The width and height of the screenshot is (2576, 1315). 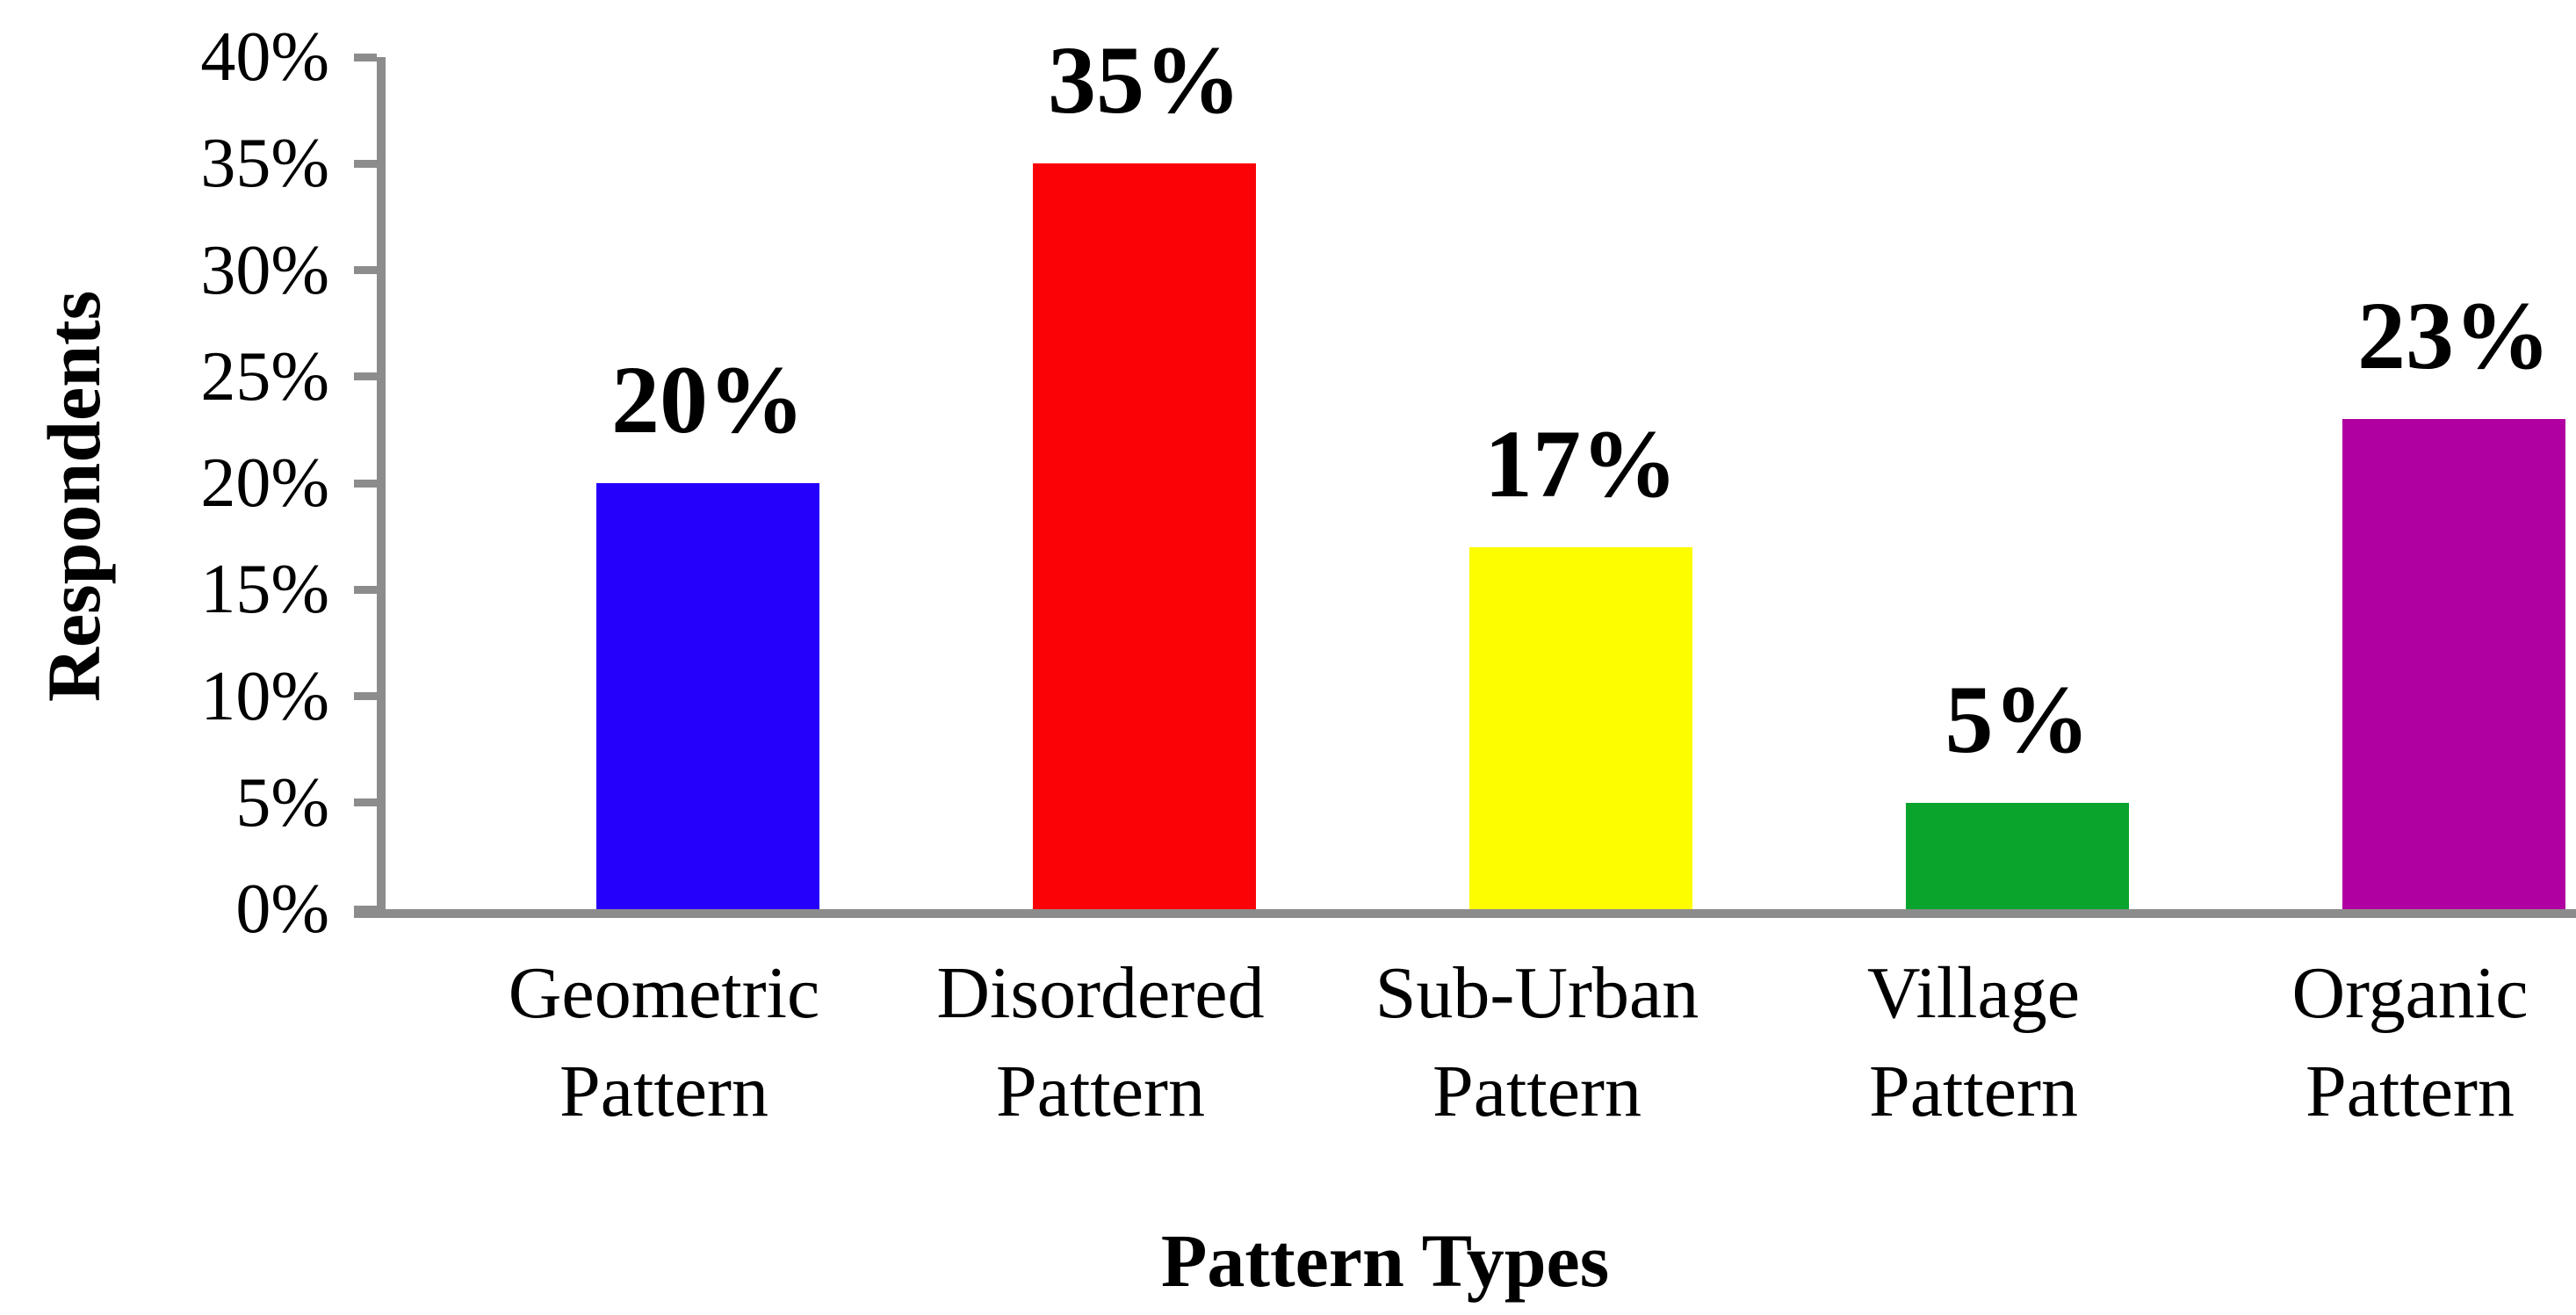 I want to click on bar-village-pattern, so click(x=2017, y=858).